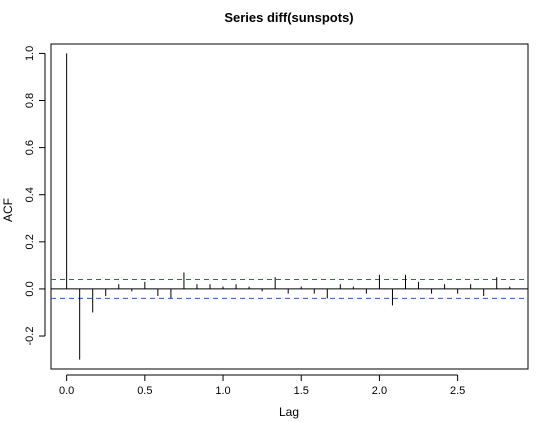 The width and height of the screenshot is (540, 422). What do you see at coordinates (144, 391) in the screenshot?
I see `x-tick-label: 0.5` at bounding box center [144, 391].